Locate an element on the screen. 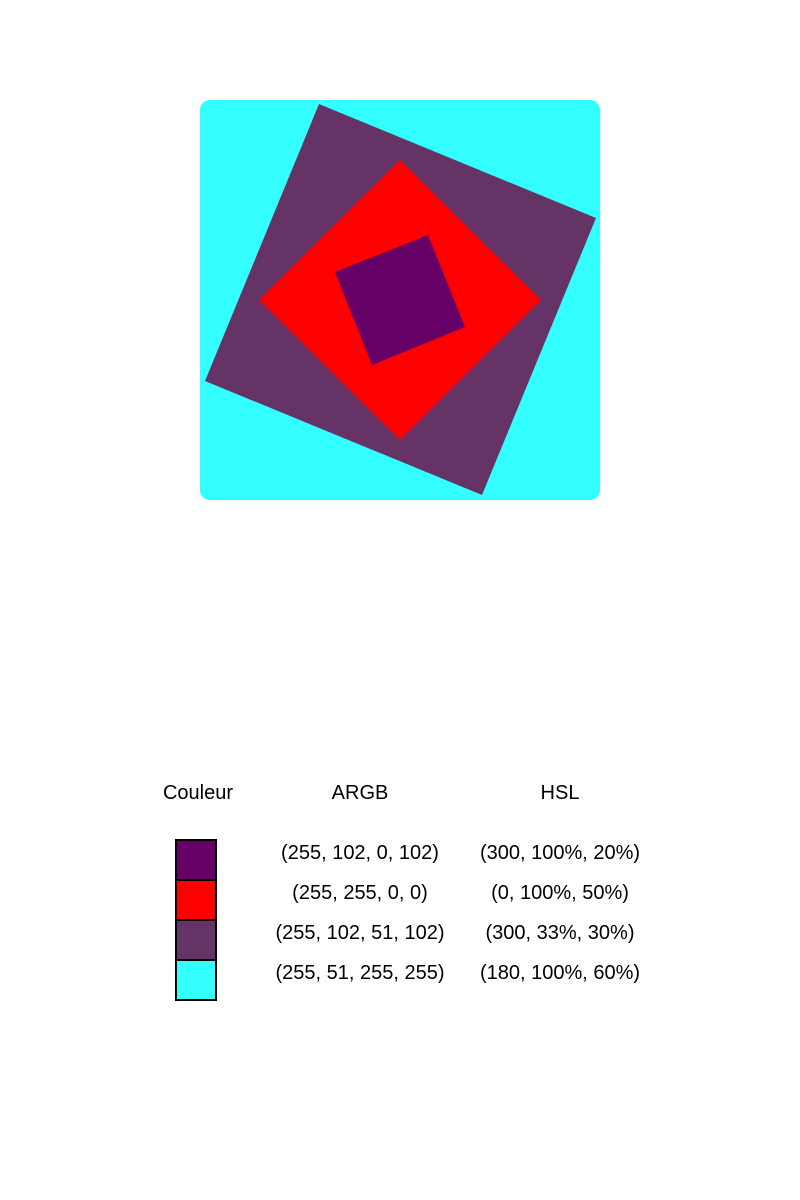  swatch-cyan is located at coordinates (196, 980).